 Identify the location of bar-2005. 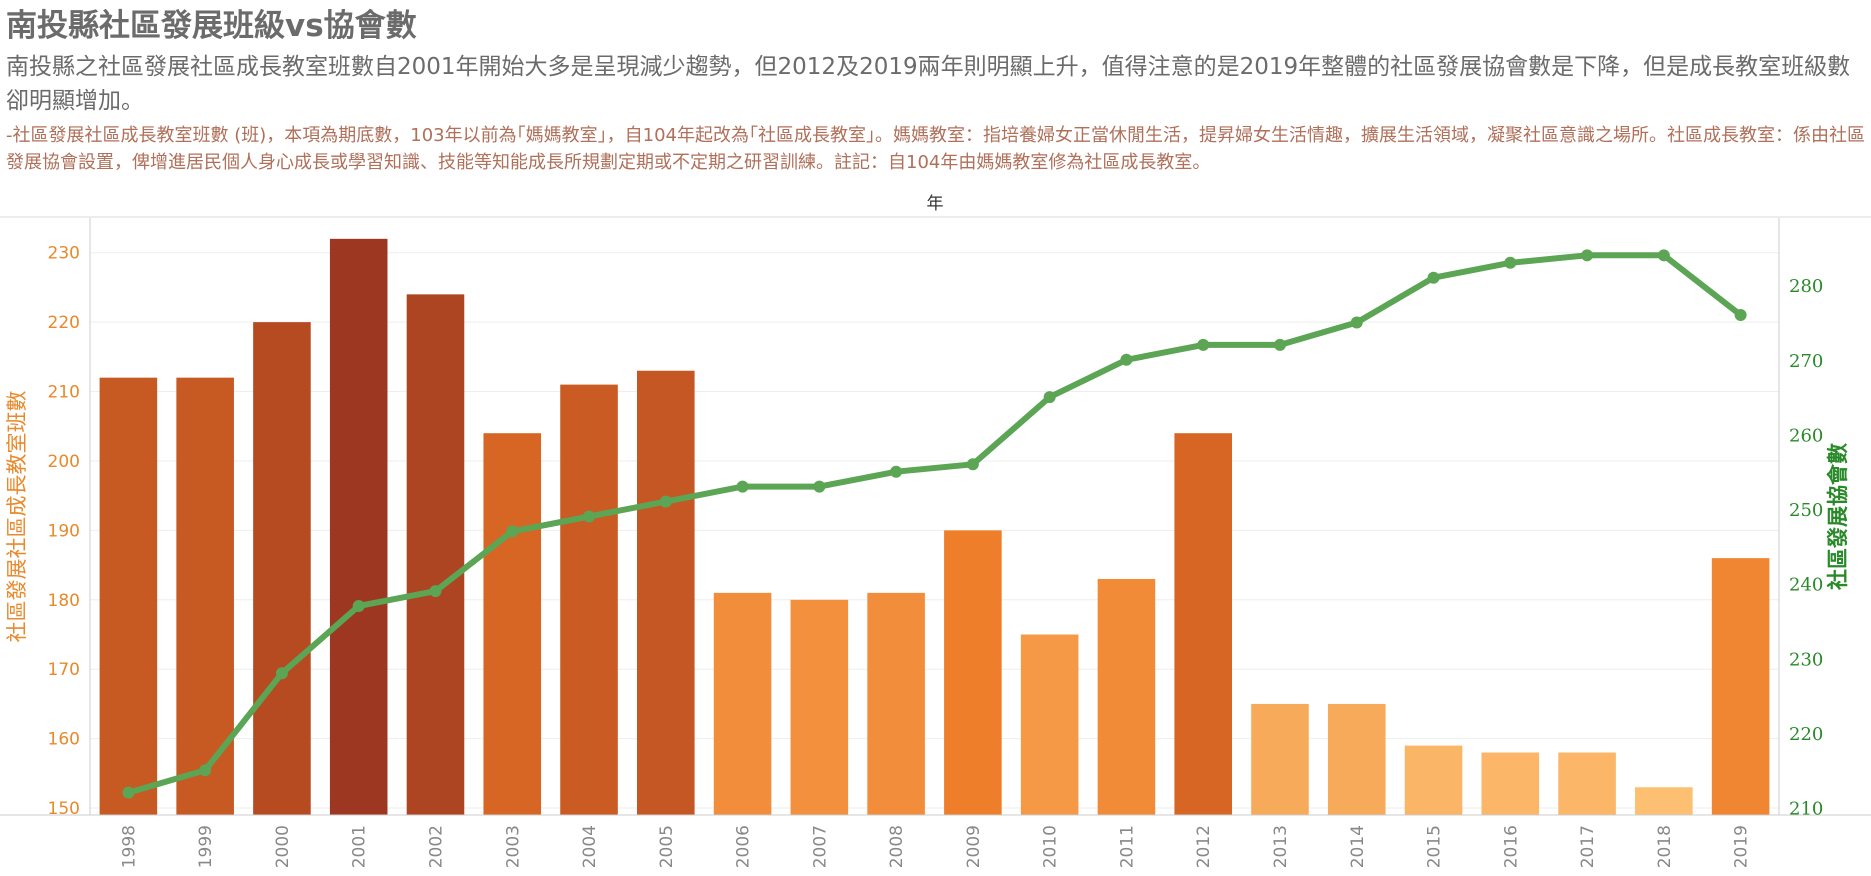
(666, 592).